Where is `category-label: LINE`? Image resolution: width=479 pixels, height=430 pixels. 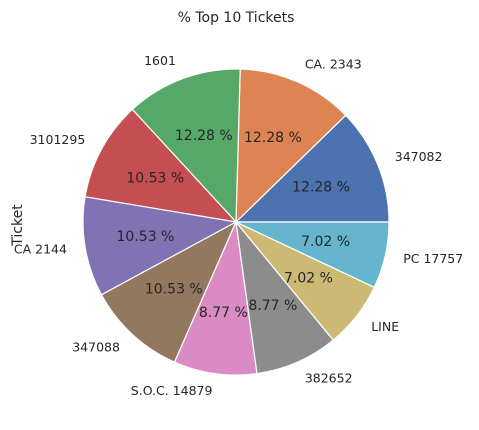 category-label: LINE is located at coordinates (385, 326).